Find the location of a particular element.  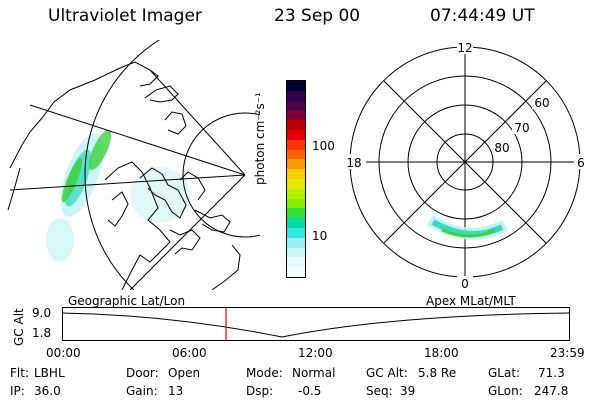

gain-label: Gain: is located at coordinates (142, 391).